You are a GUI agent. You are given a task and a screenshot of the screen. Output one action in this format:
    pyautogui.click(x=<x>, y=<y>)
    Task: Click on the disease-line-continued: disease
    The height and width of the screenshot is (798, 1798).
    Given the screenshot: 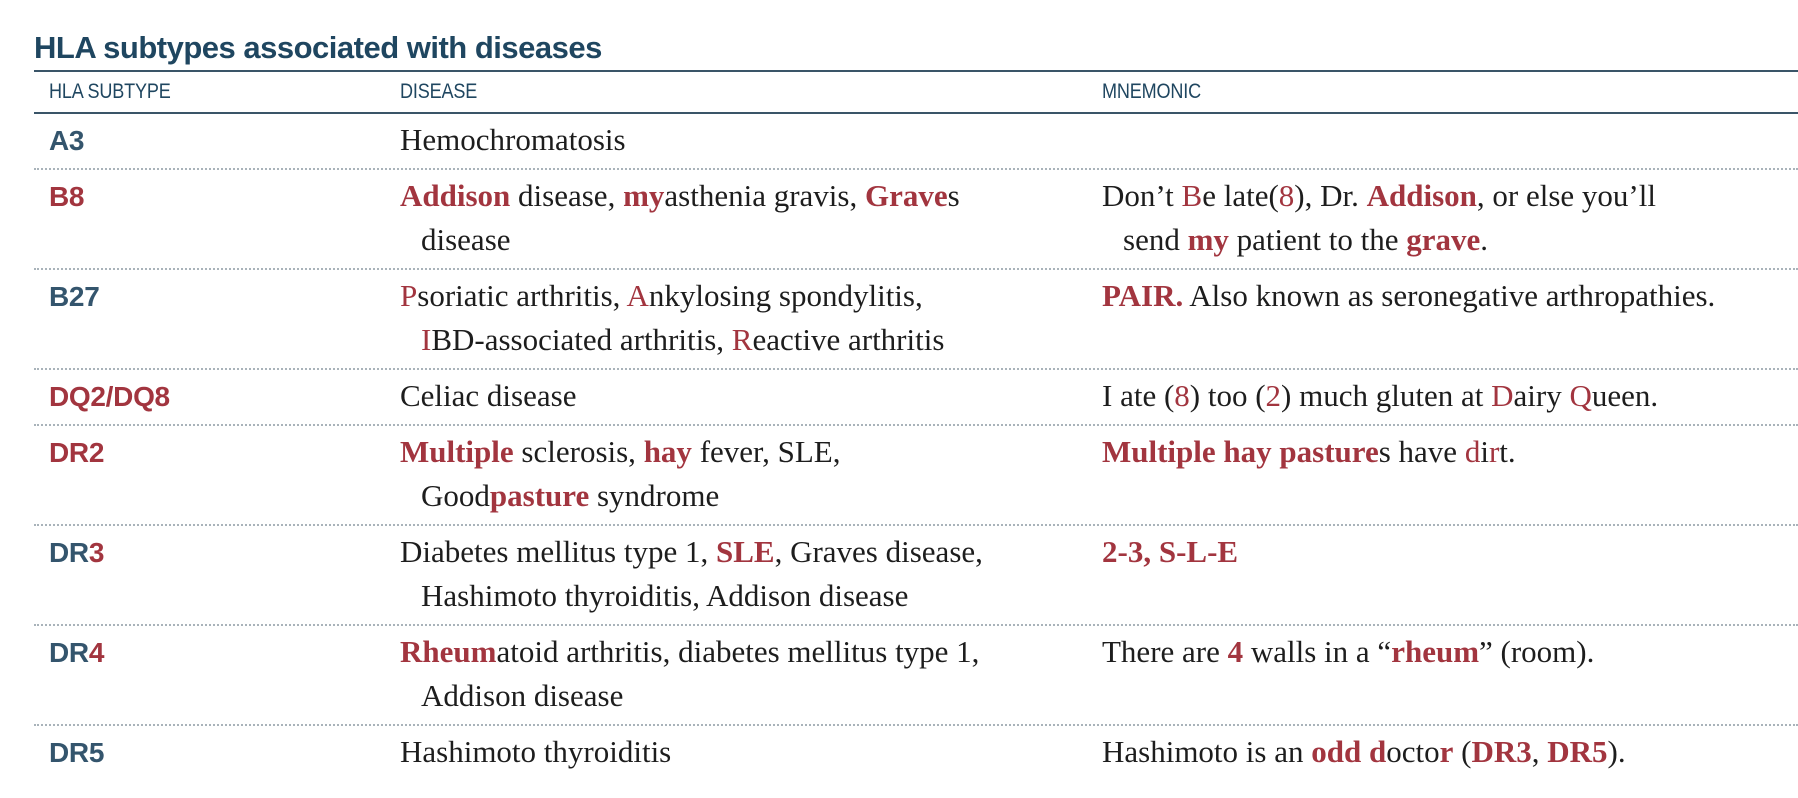 What is the action you would take?
    pyautogui.click(x=466, y=239)
    